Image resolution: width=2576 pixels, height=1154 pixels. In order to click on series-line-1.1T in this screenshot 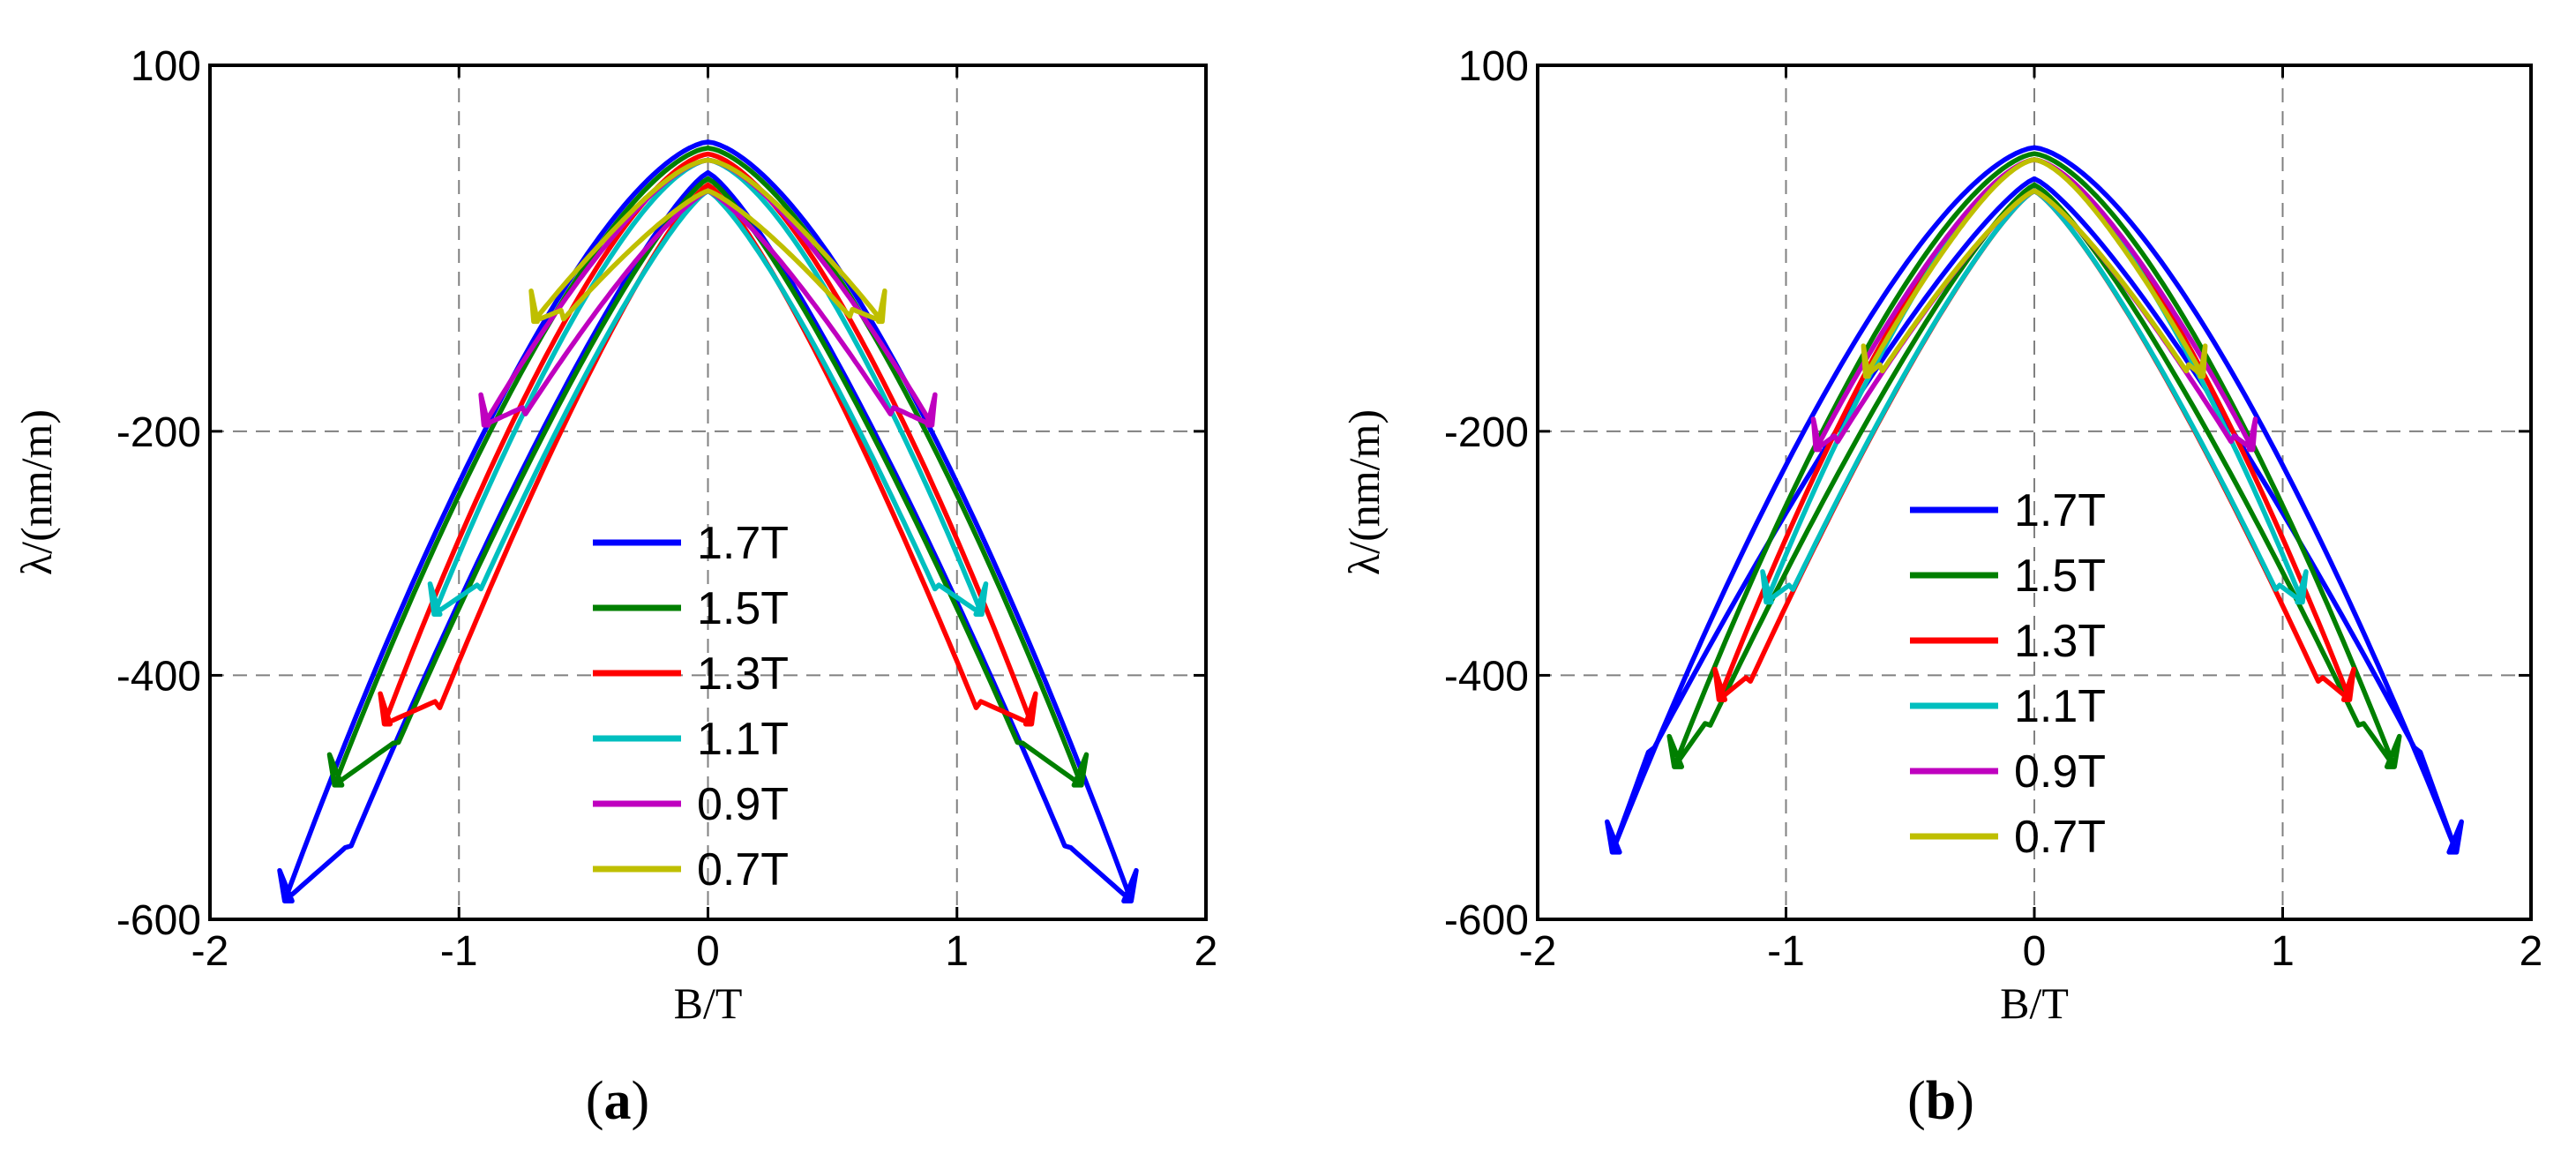, I will do `click(708, 387)`.